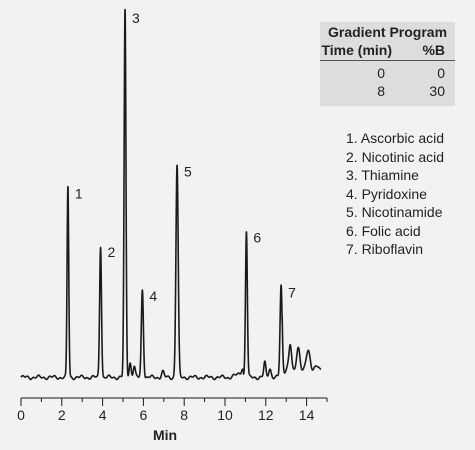  Describe the element at coordinates (395, 156) in the screenshot. I see `legend-item: 2. Nicotinic acid` at that location.